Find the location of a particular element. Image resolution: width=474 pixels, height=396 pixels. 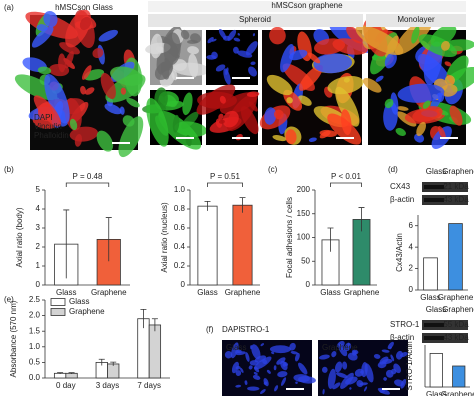

y-tick-label: 0.2 is located at coordinates (180, 265).